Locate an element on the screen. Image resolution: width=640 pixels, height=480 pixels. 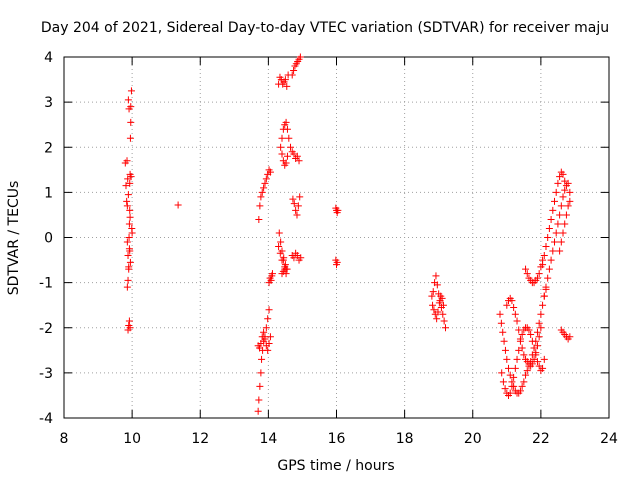
x-tick-label: 24 is located at coordinates (609, 439).